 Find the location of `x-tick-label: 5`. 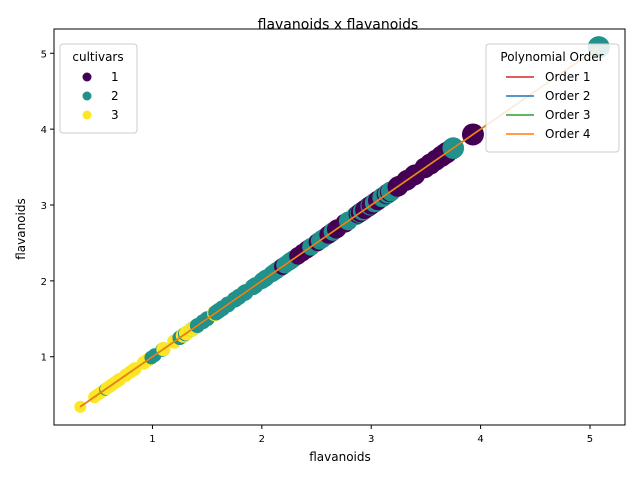

x-tick-label: 5 is located at coordinates (590, 439).